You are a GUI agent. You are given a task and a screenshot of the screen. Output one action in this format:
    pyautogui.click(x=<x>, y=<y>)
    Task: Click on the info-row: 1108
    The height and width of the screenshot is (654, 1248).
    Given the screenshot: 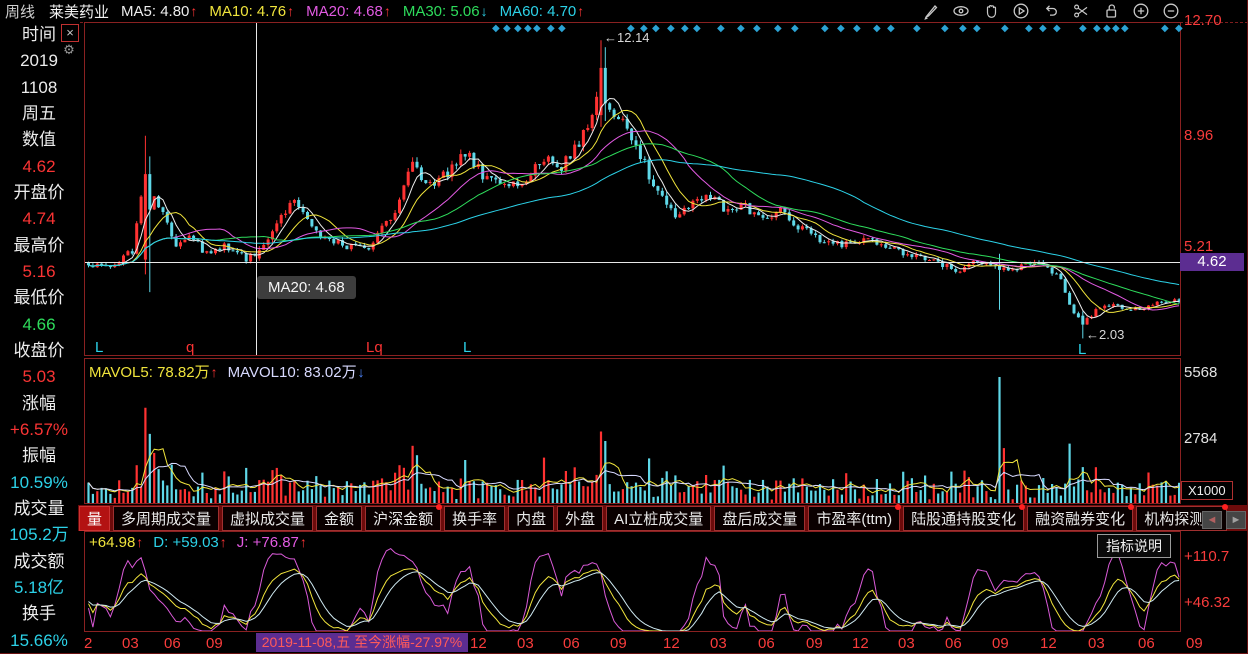 What is the action you would take?
    pyautogui.click(x=39, y=87)
    